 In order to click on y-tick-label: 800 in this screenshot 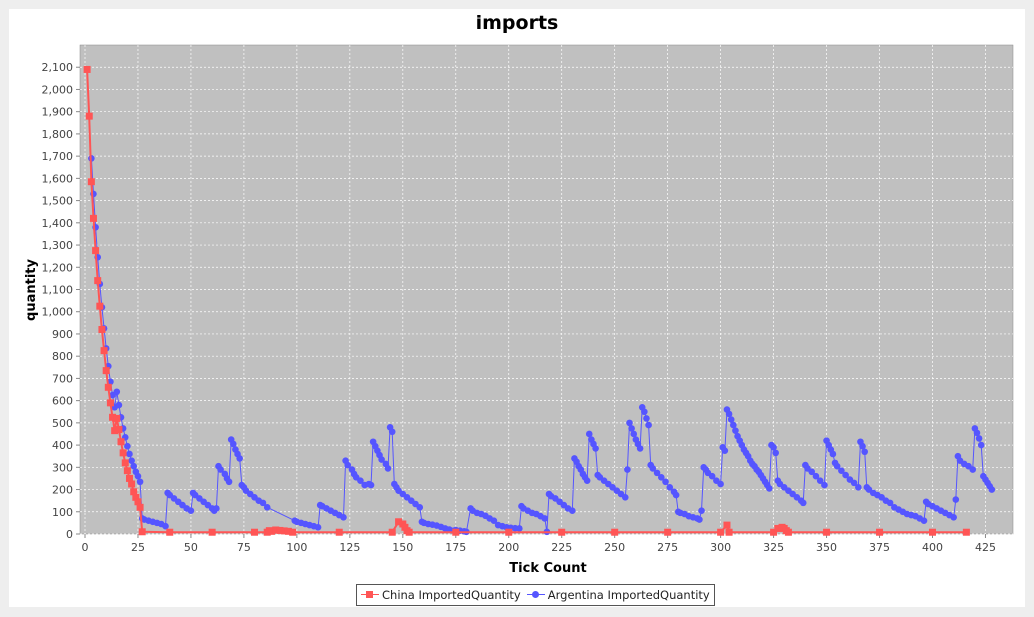, I will do `click(62, 356)`.